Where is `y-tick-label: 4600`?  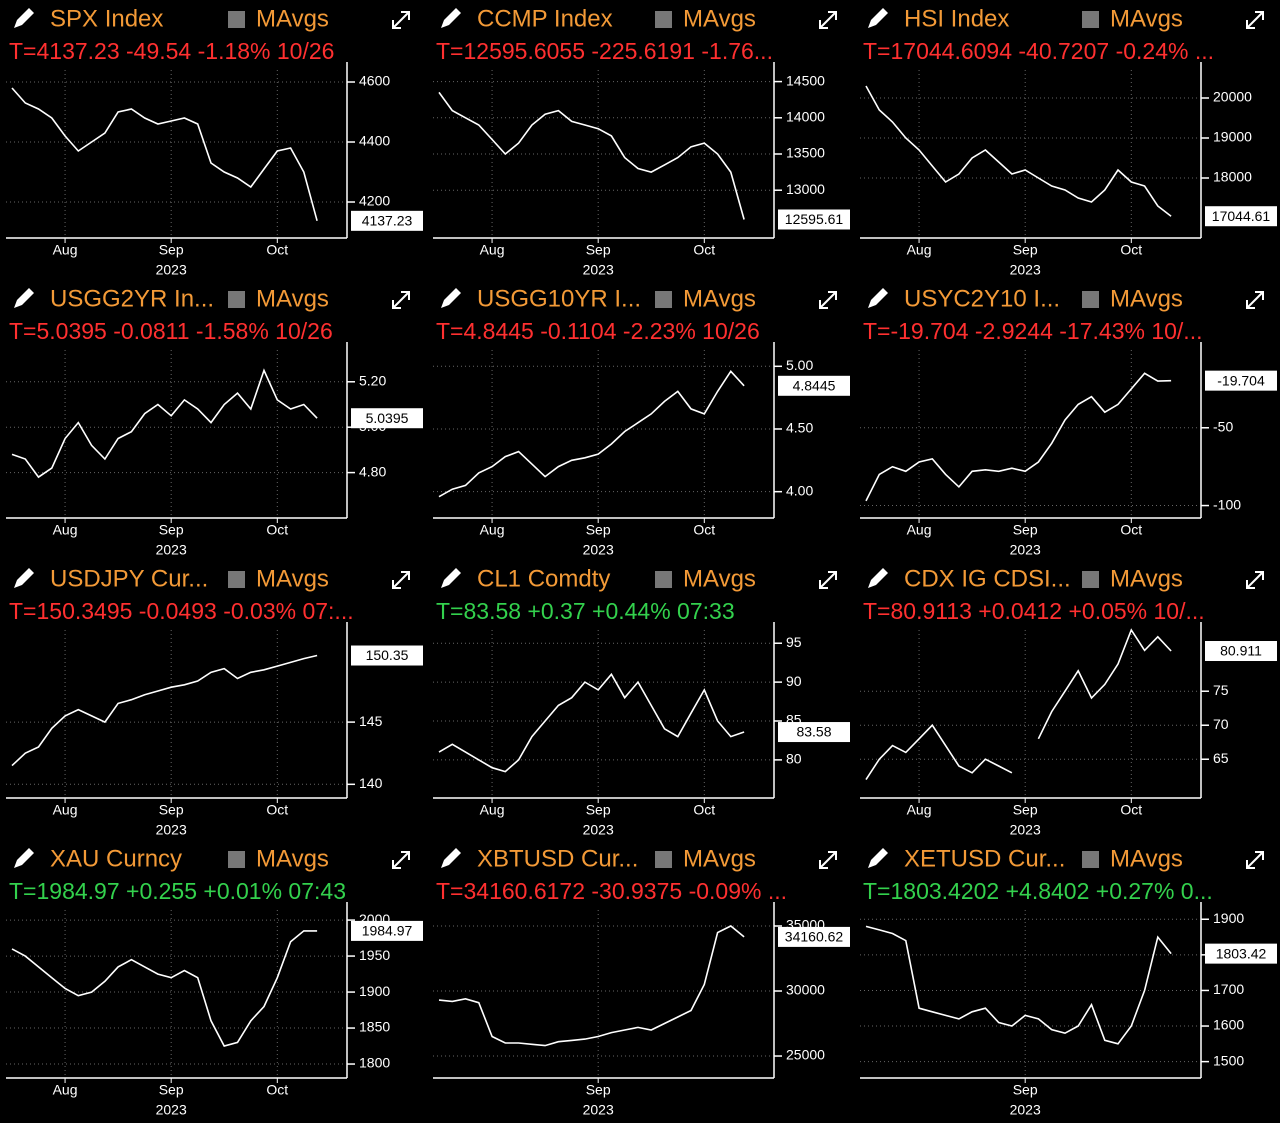
y-tick-label: 4600 is located at coordinates (374, 81).